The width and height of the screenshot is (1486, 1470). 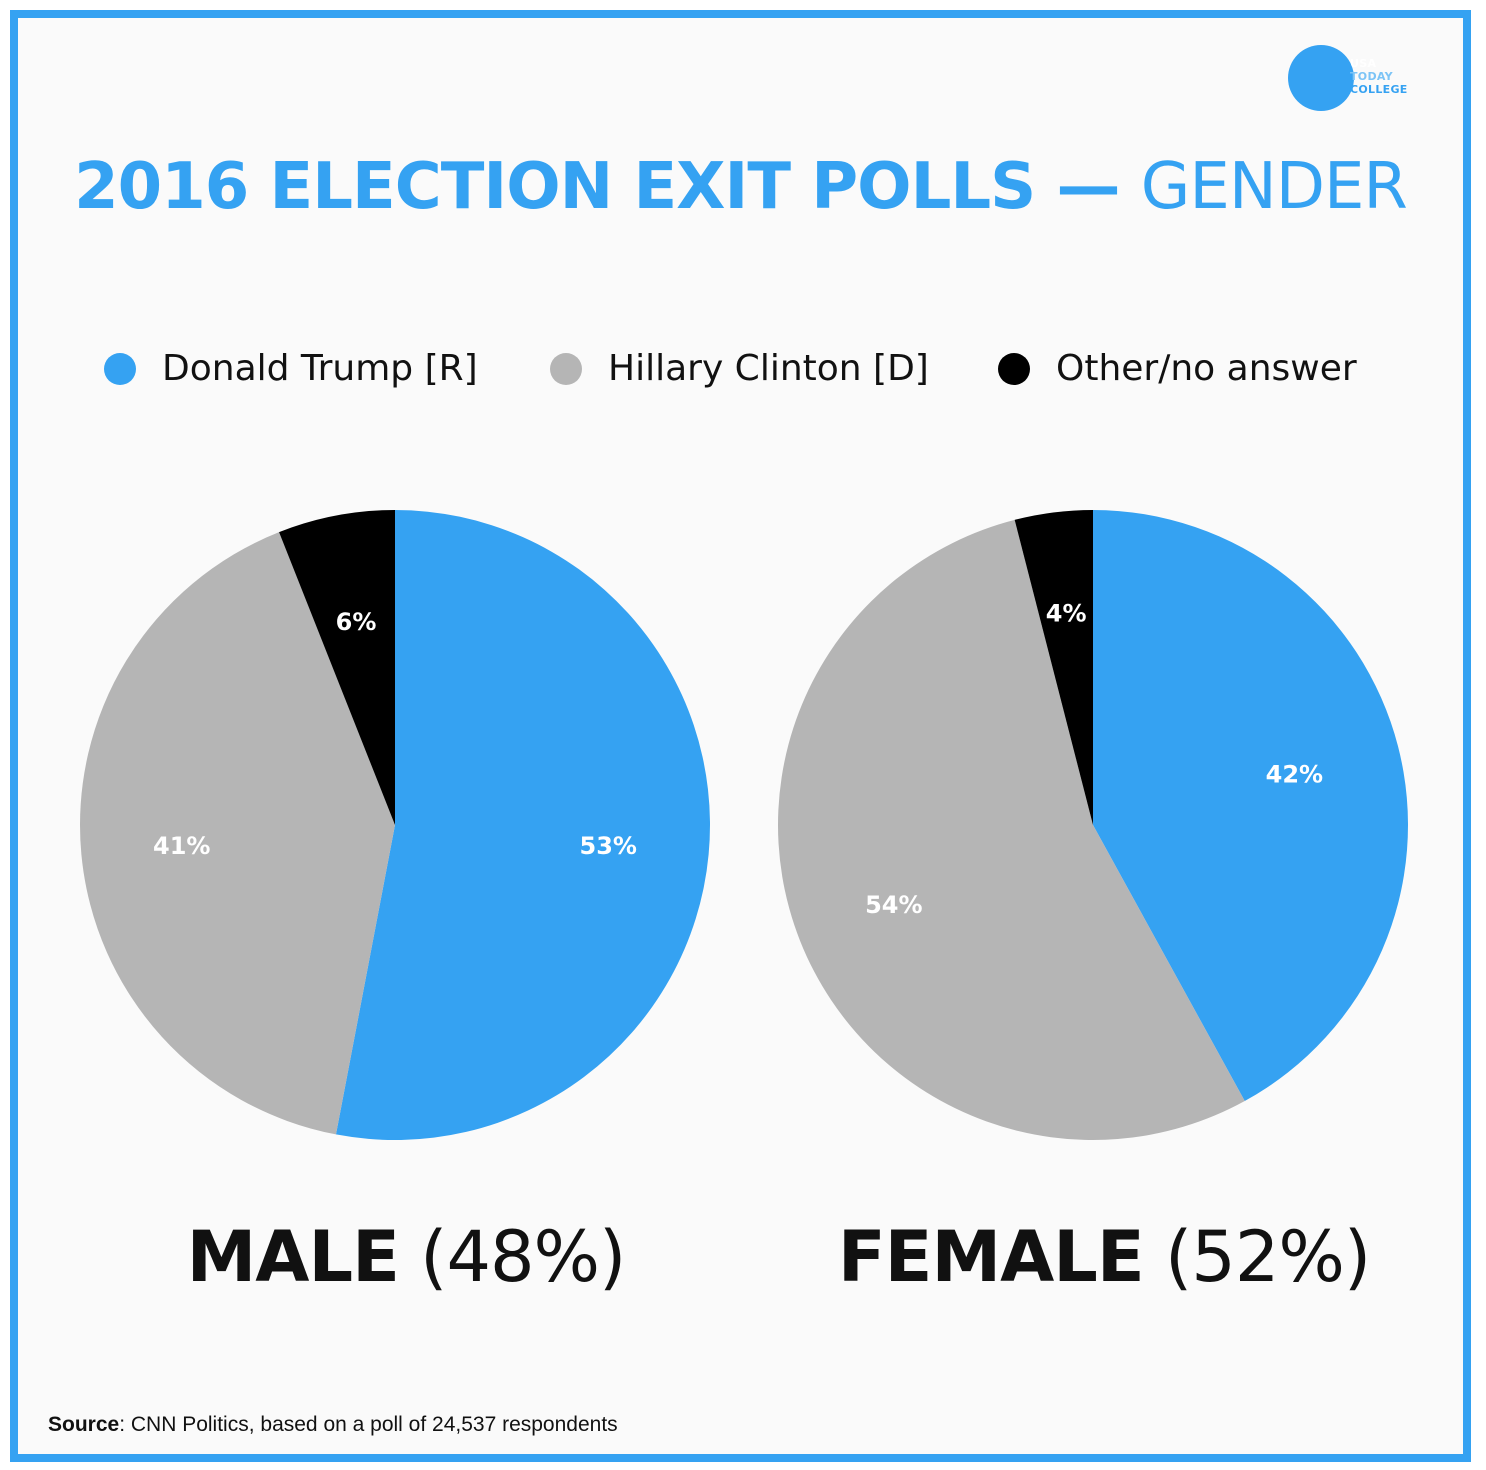 I want to click on logo-circle-icon, so click(x=1321, y=78).